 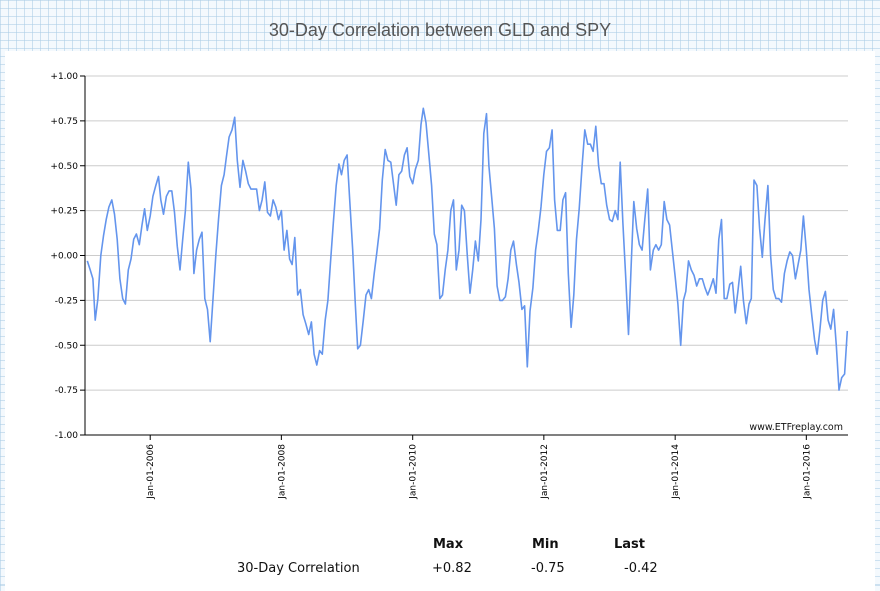 What do you see at coordinates (796, 427) in the screenshot?
I see `watermark: www.ETFreplay.com` at bounding box center [796, 427].